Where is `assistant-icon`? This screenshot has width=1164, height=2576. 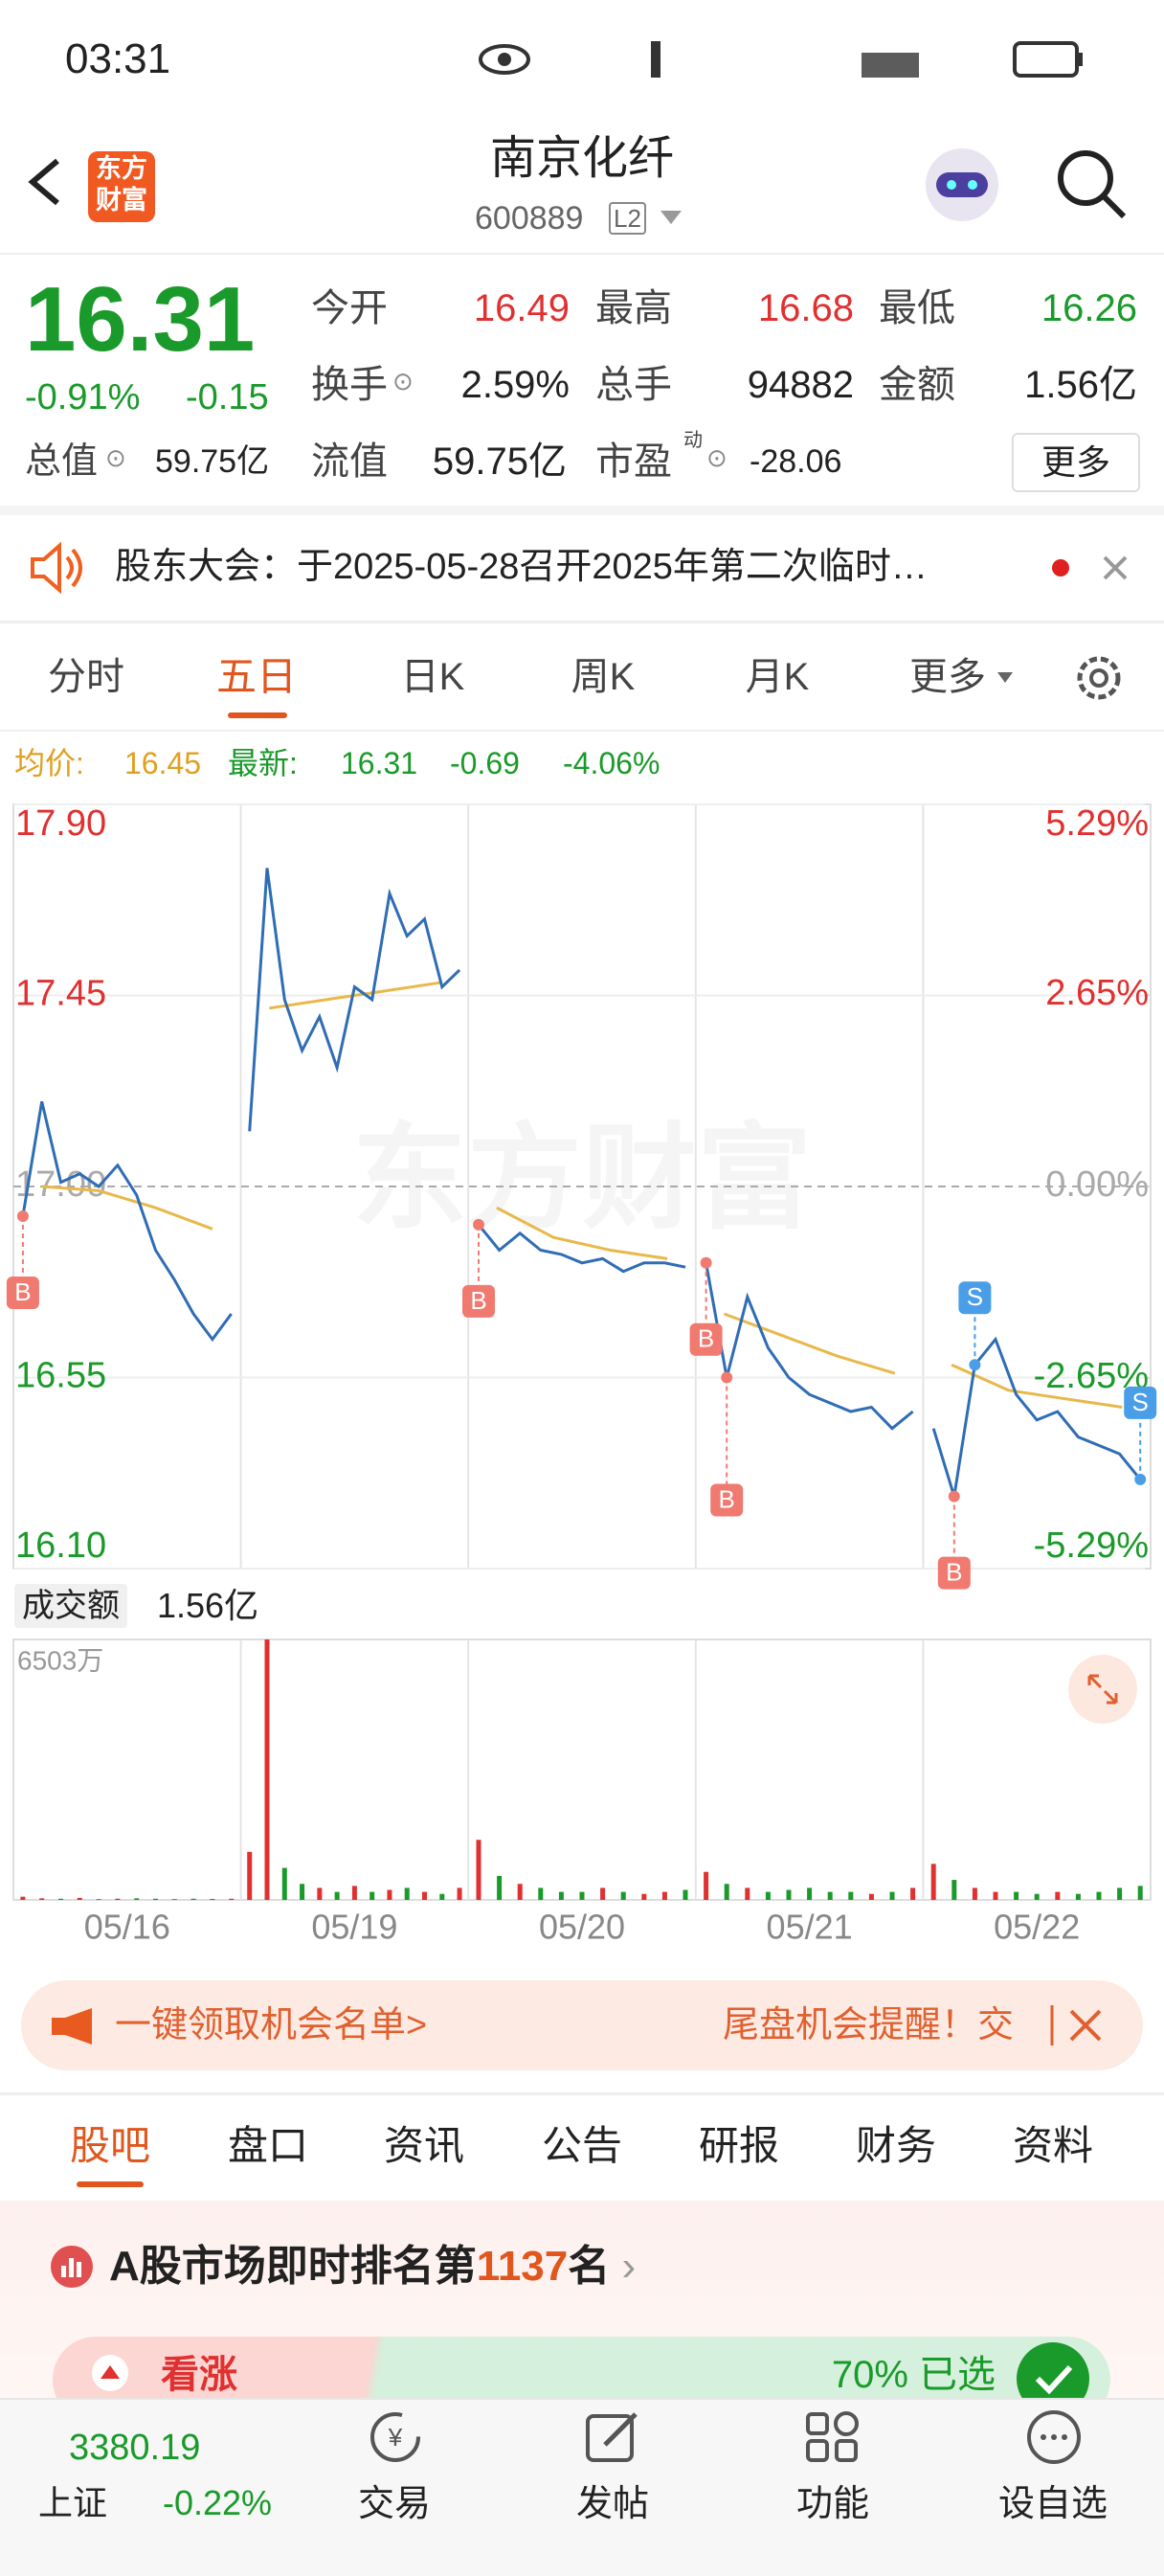 assistant-icon is located at coordinates (962, 185).